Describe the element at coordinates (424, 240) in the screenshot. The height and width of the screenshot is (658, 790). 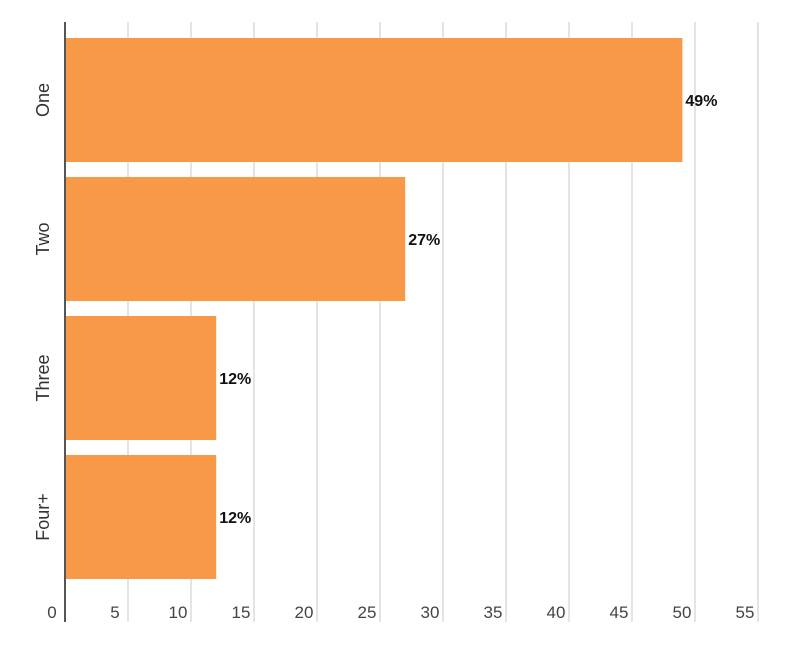
I see `data-label-two: 27%` at that location.